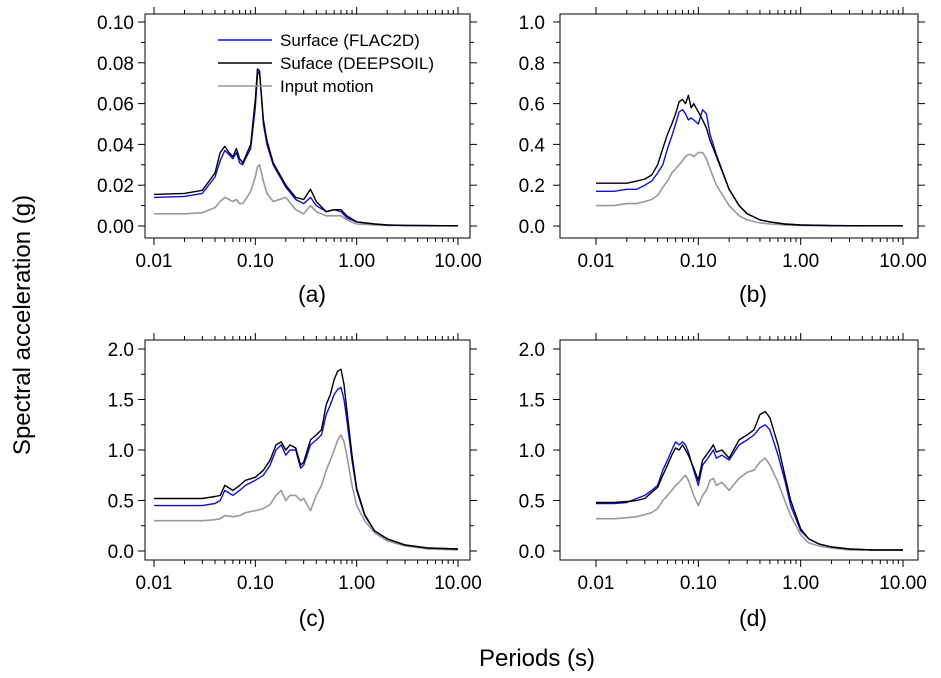  What do you see at coordinates (753, 618) in the screenshot?
I see `panel-label: (d)` at bounding box center [753, 618].